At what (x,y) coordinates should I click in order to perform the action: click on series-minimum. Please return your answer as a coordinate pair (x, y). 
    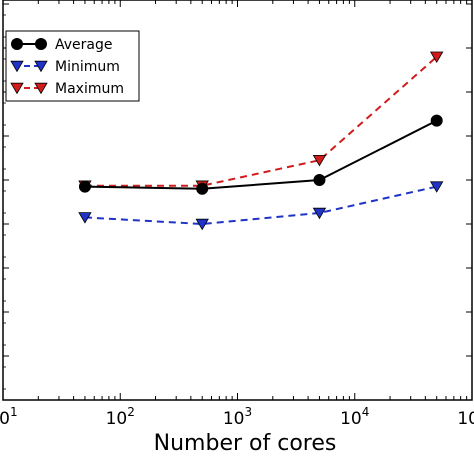
    Looking at the image, I should click on (261, 206).